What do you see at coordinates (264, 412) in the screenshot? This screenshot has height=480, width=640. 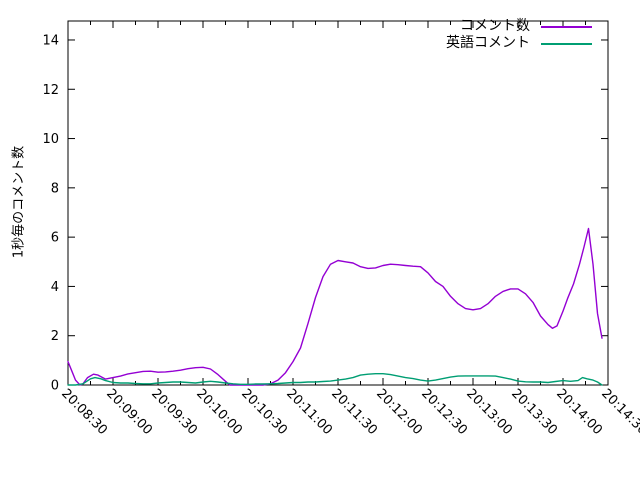 I see `x-tick-label: 20:10:30` at bounding box center [264, 412].